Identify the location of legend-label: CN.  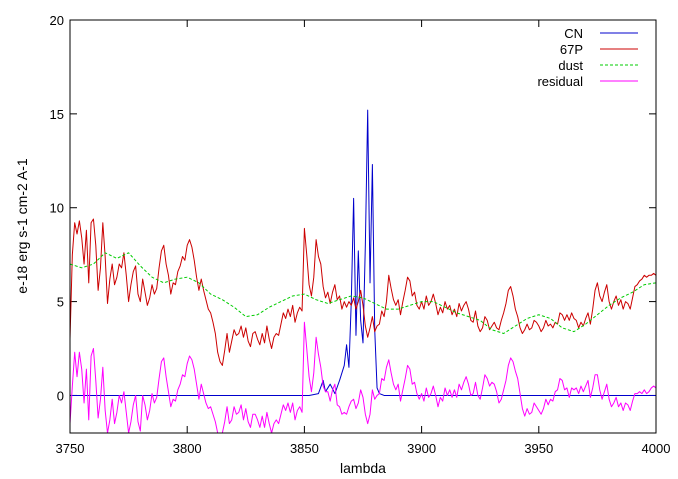
(573, 33).